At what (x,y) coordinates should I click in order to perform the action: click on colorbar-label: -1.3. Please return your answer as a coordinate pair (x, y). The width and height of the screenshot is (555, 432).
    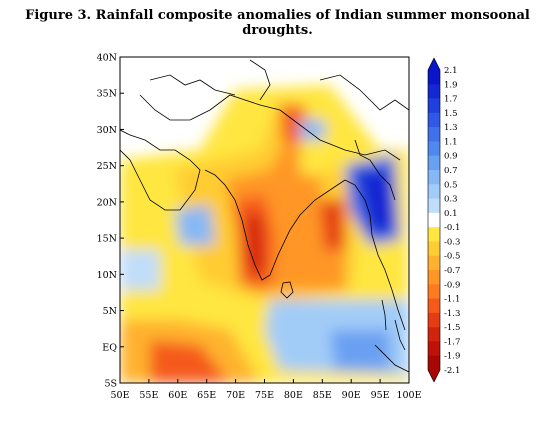
    Looking at the image, I should click on (452, 314).